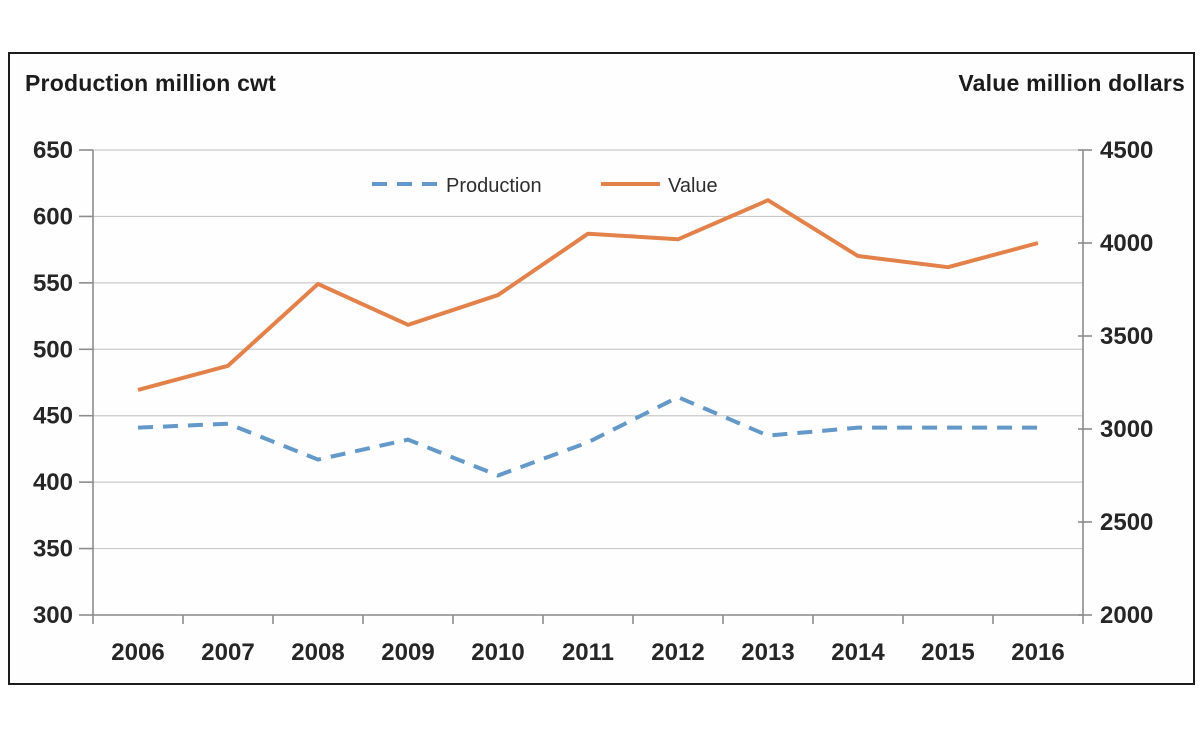 Image resolution: width=1200 pixels, height=743 pixels. Describe the element at coordinates (53, 615) in the screenshot. I see `left-axis-tick-label: 300` at that location.